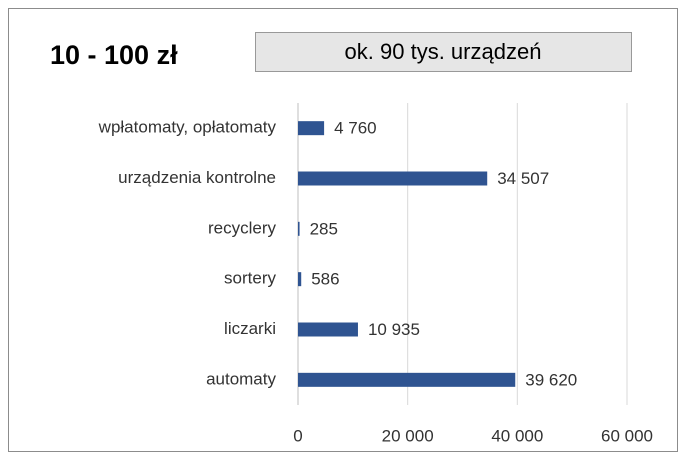  What do you see at coordinates (197, 177) in the screenshot?
I see `y-tick-label: urządzenia kontrolne` at bounding box center [197, 177].